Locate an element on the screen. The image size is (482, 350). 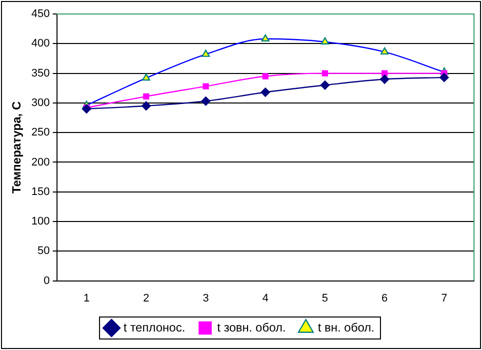
x-tick-label: 7 is located at coordinates (444, 298).